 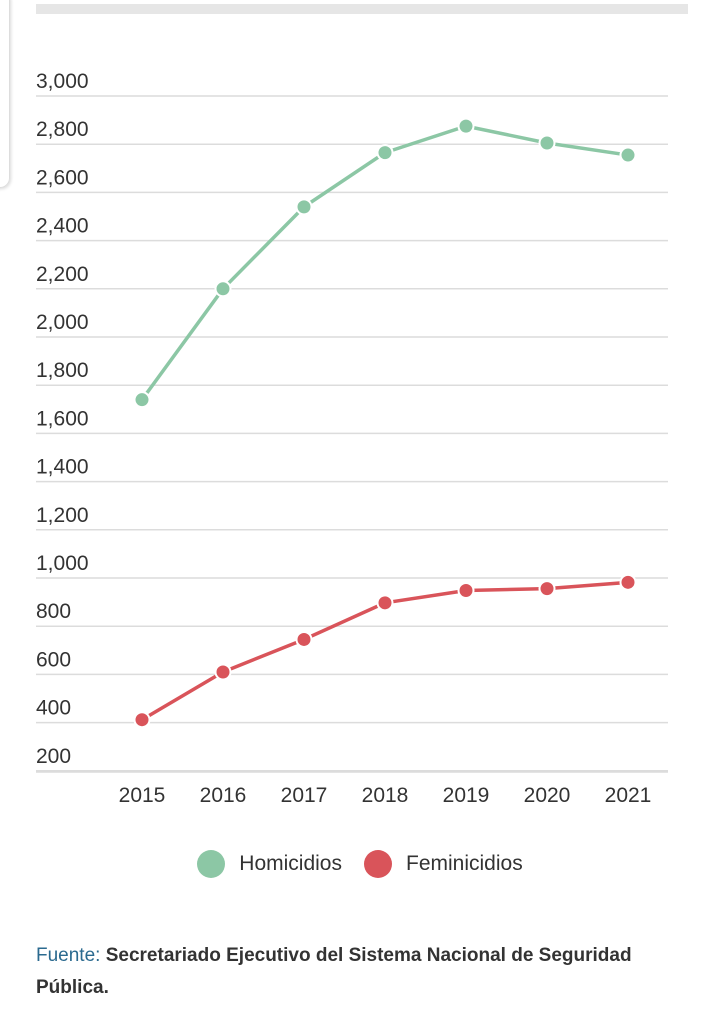 I want to click on data-point-homicidios-2019, so click(x=466, y=126).